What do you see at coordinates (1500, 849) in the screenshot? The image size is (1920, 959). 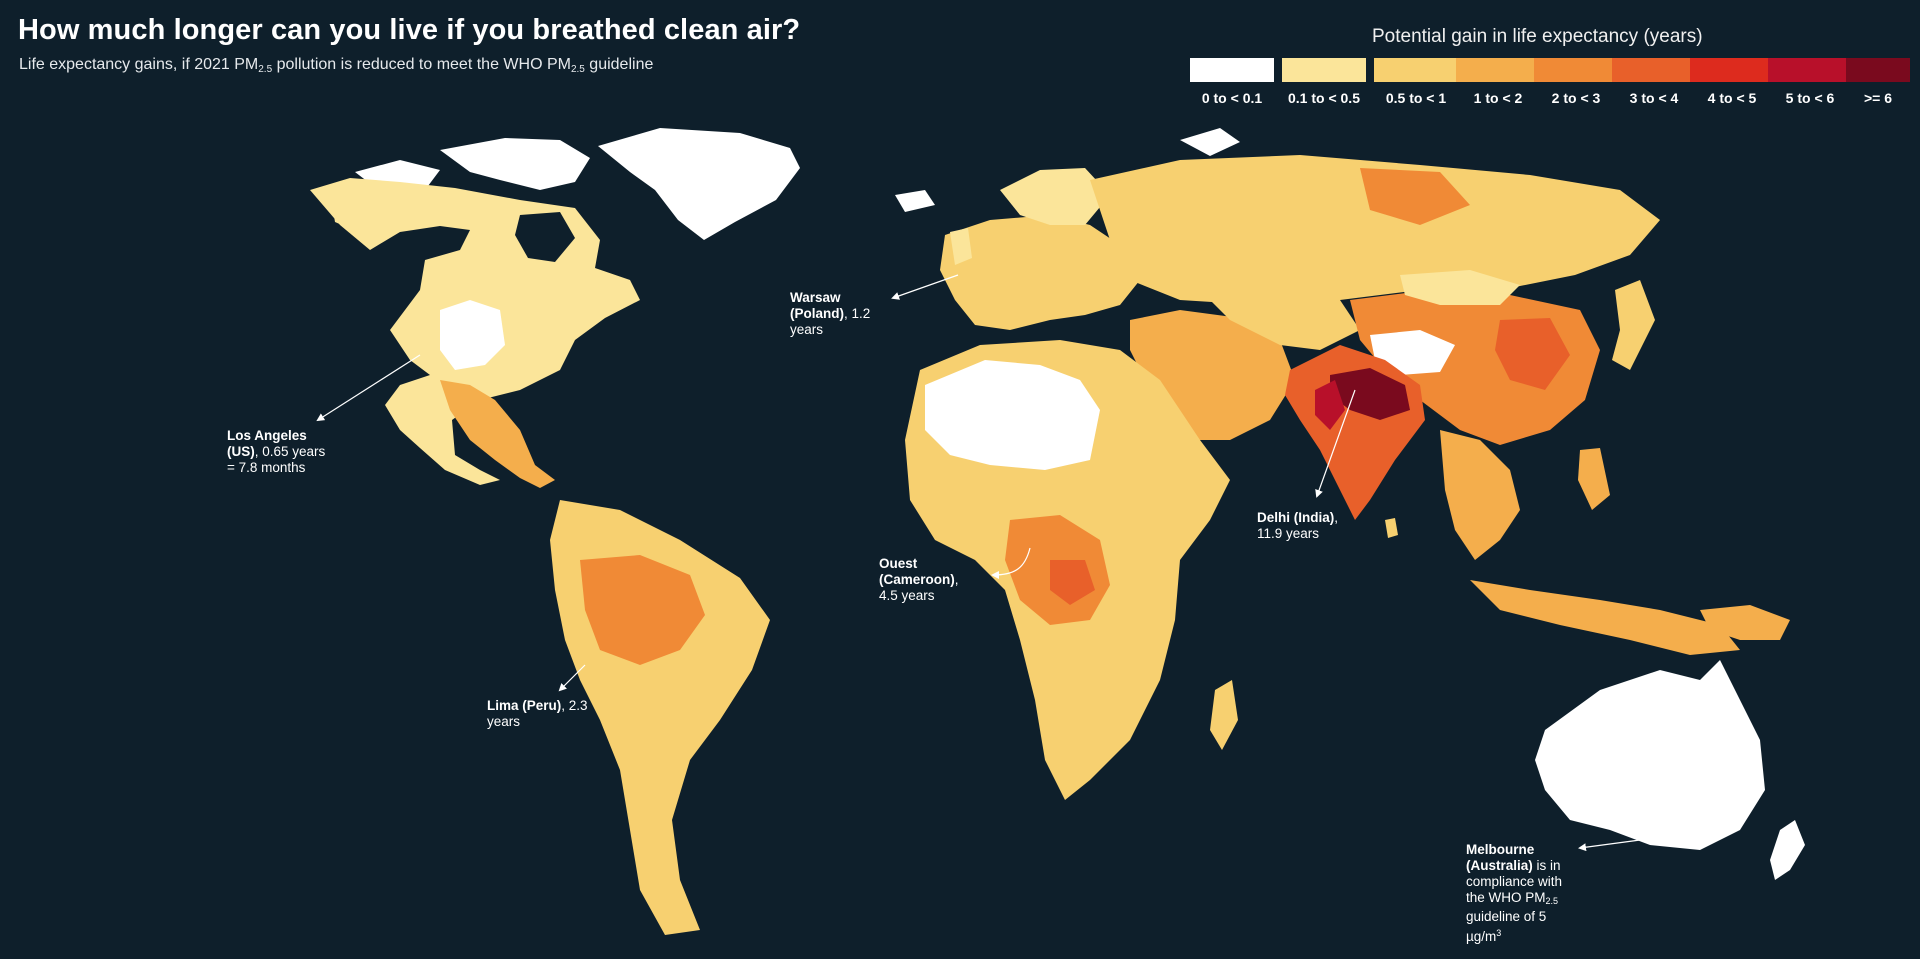 I see `callout-melbourne-name: Melbourne` at bounding box center [1500, 849].